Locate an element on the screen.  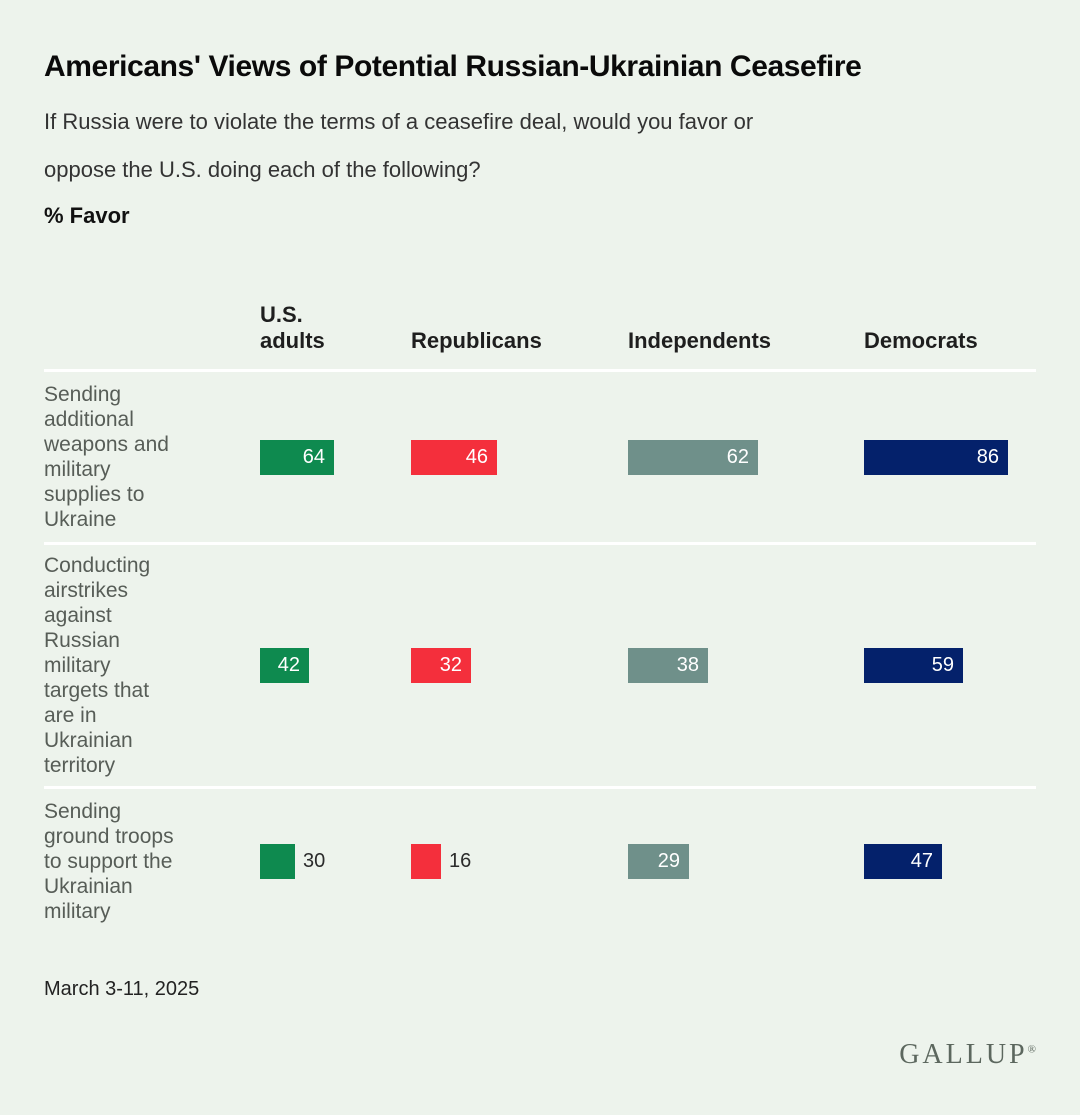
bar-cell-airstrikes-democrats: 59 is located at coordinates (950, 665).